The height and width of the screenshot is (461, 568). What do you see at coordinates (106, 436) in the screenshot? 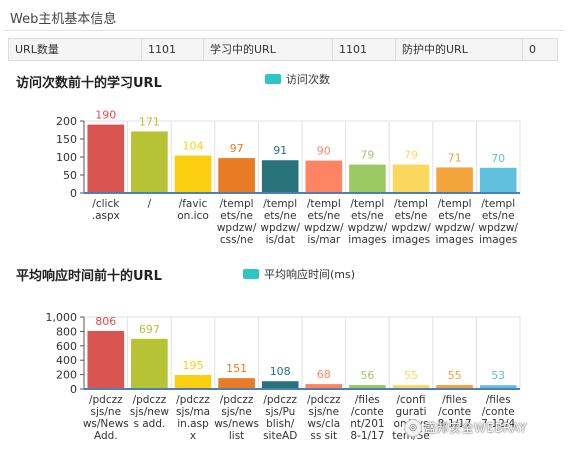
I see `x-tick-label: Add.` at bounding box center [106, 436].